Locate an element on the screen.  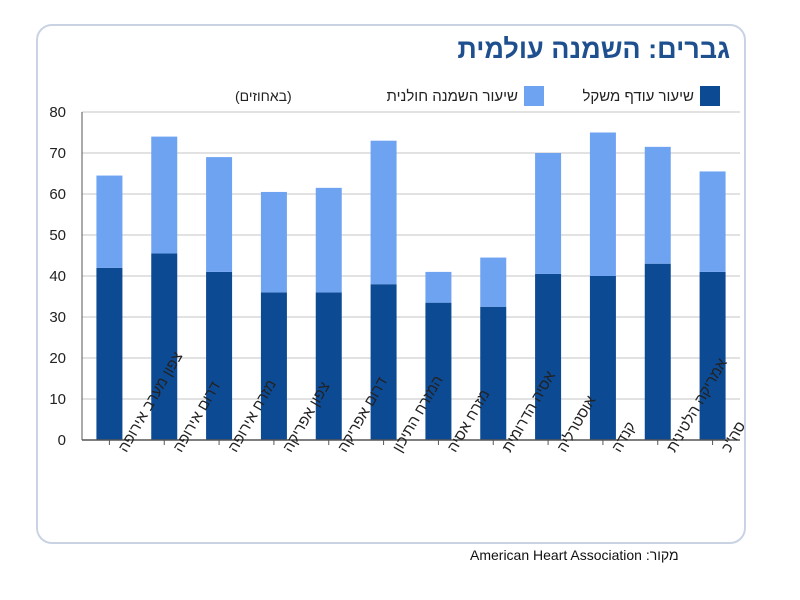
source-note: מקור: American Heart Association is located at coordinates (574, 555).